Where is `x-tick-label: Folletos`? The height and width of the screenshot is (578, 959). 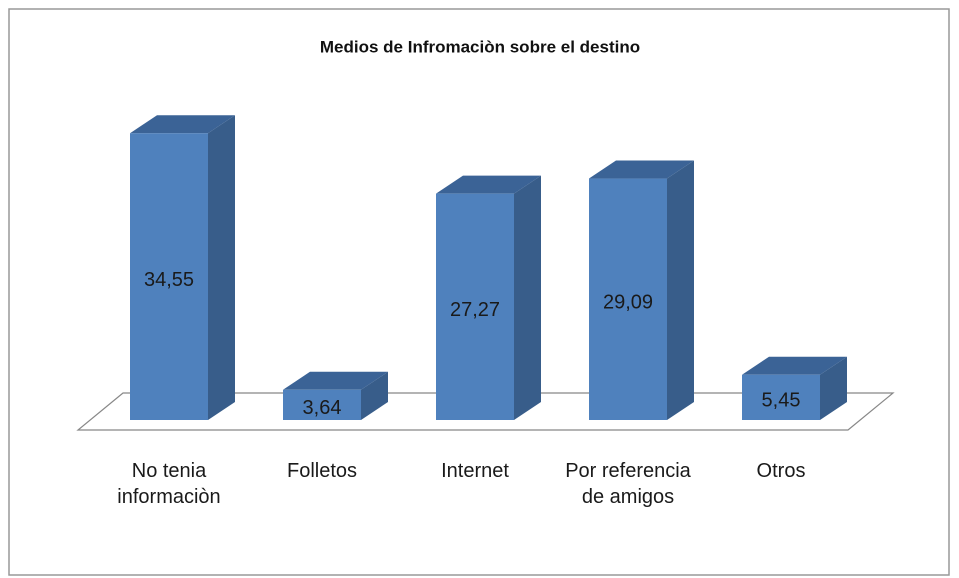 x-tick-label: Folletos is located at coordinates (322, 471).